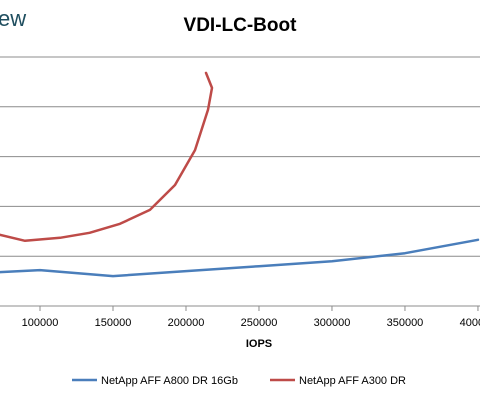 Image resolution: width=480 pixels, height=401 pixels. I want to click on x-tick-label: 400000, so click(470, 323).